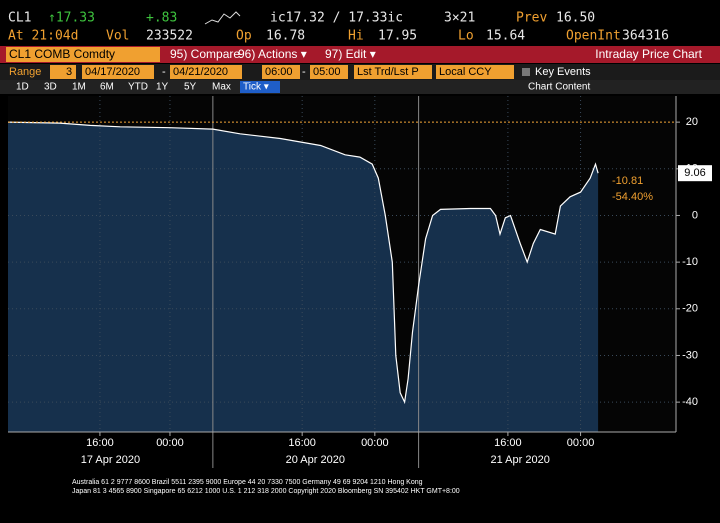  What do you see at coordinates (256, 87) in the screenshot?
I see `tick-button: Tick ▾` at bounding box center [256, 87].